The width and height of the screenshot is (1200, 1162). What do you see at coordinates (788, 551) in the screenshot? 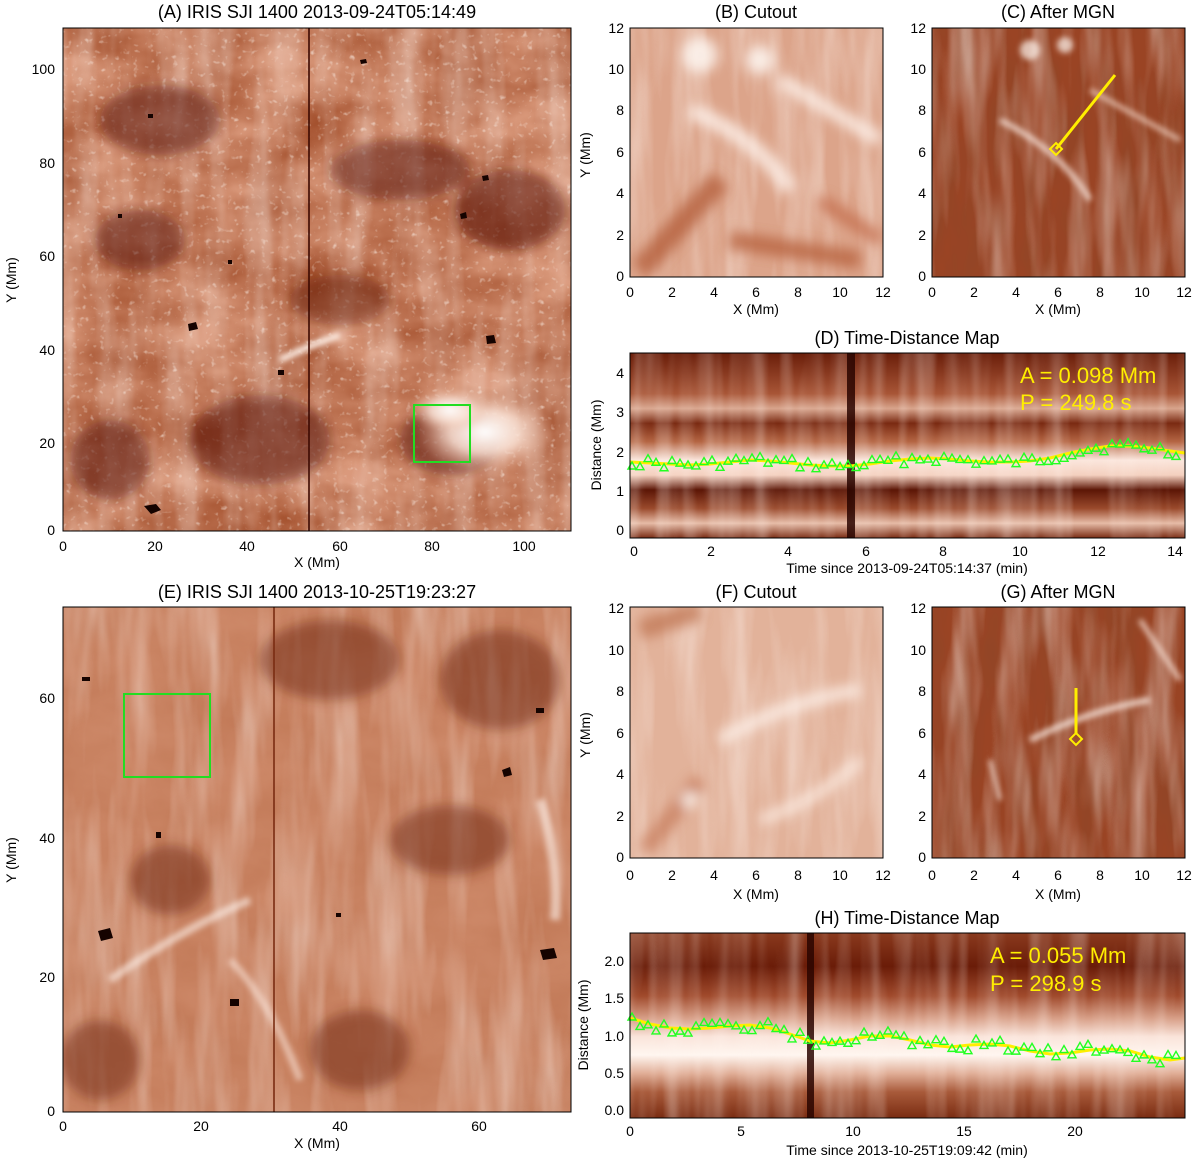
I see `panel-d-xtick: 4` at bounding box center [788, 551].